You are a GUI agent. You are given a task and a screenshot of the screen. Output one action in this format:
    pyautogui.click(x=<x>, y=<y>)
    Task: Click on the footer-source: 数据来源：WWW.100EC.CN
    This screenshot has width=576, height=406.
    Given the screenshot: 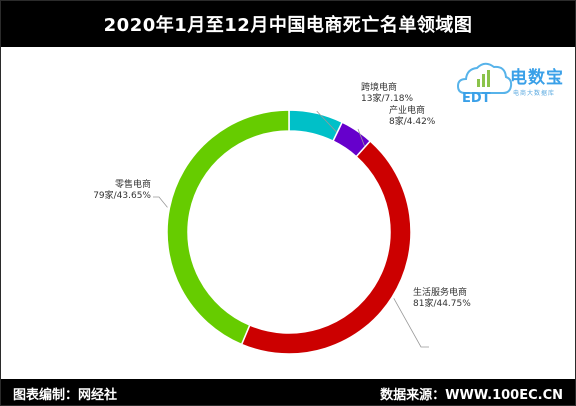 What is the action you would take?
    pyautogui.click(x=471, y=395)
    